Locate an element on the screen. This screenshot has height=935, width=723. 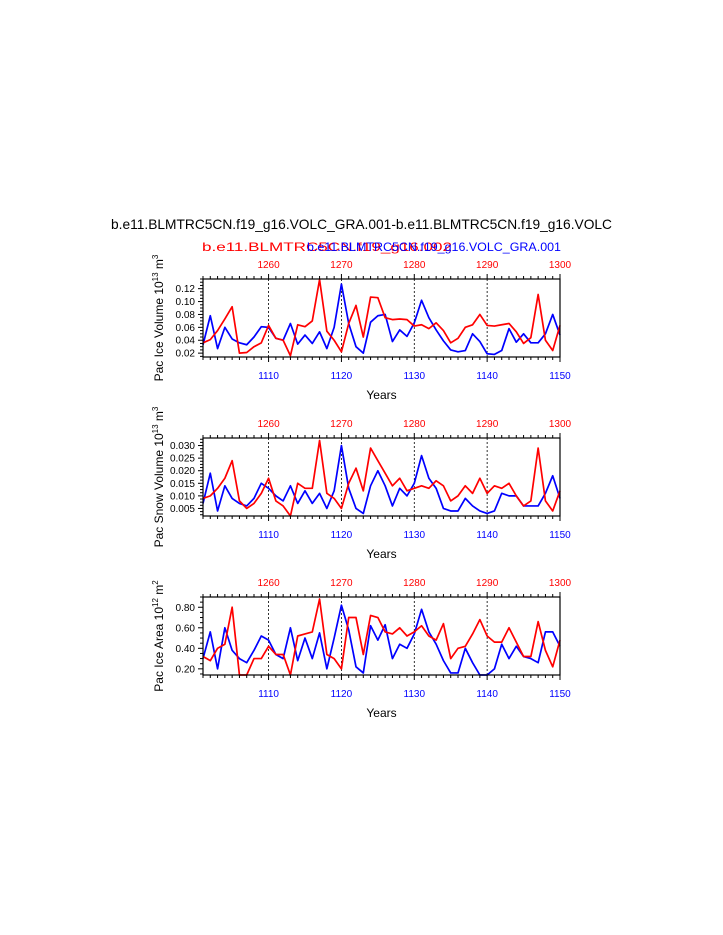
y-axis-label-part-1: Pac Snow Volume 10 is located at coordinates (159, 490).